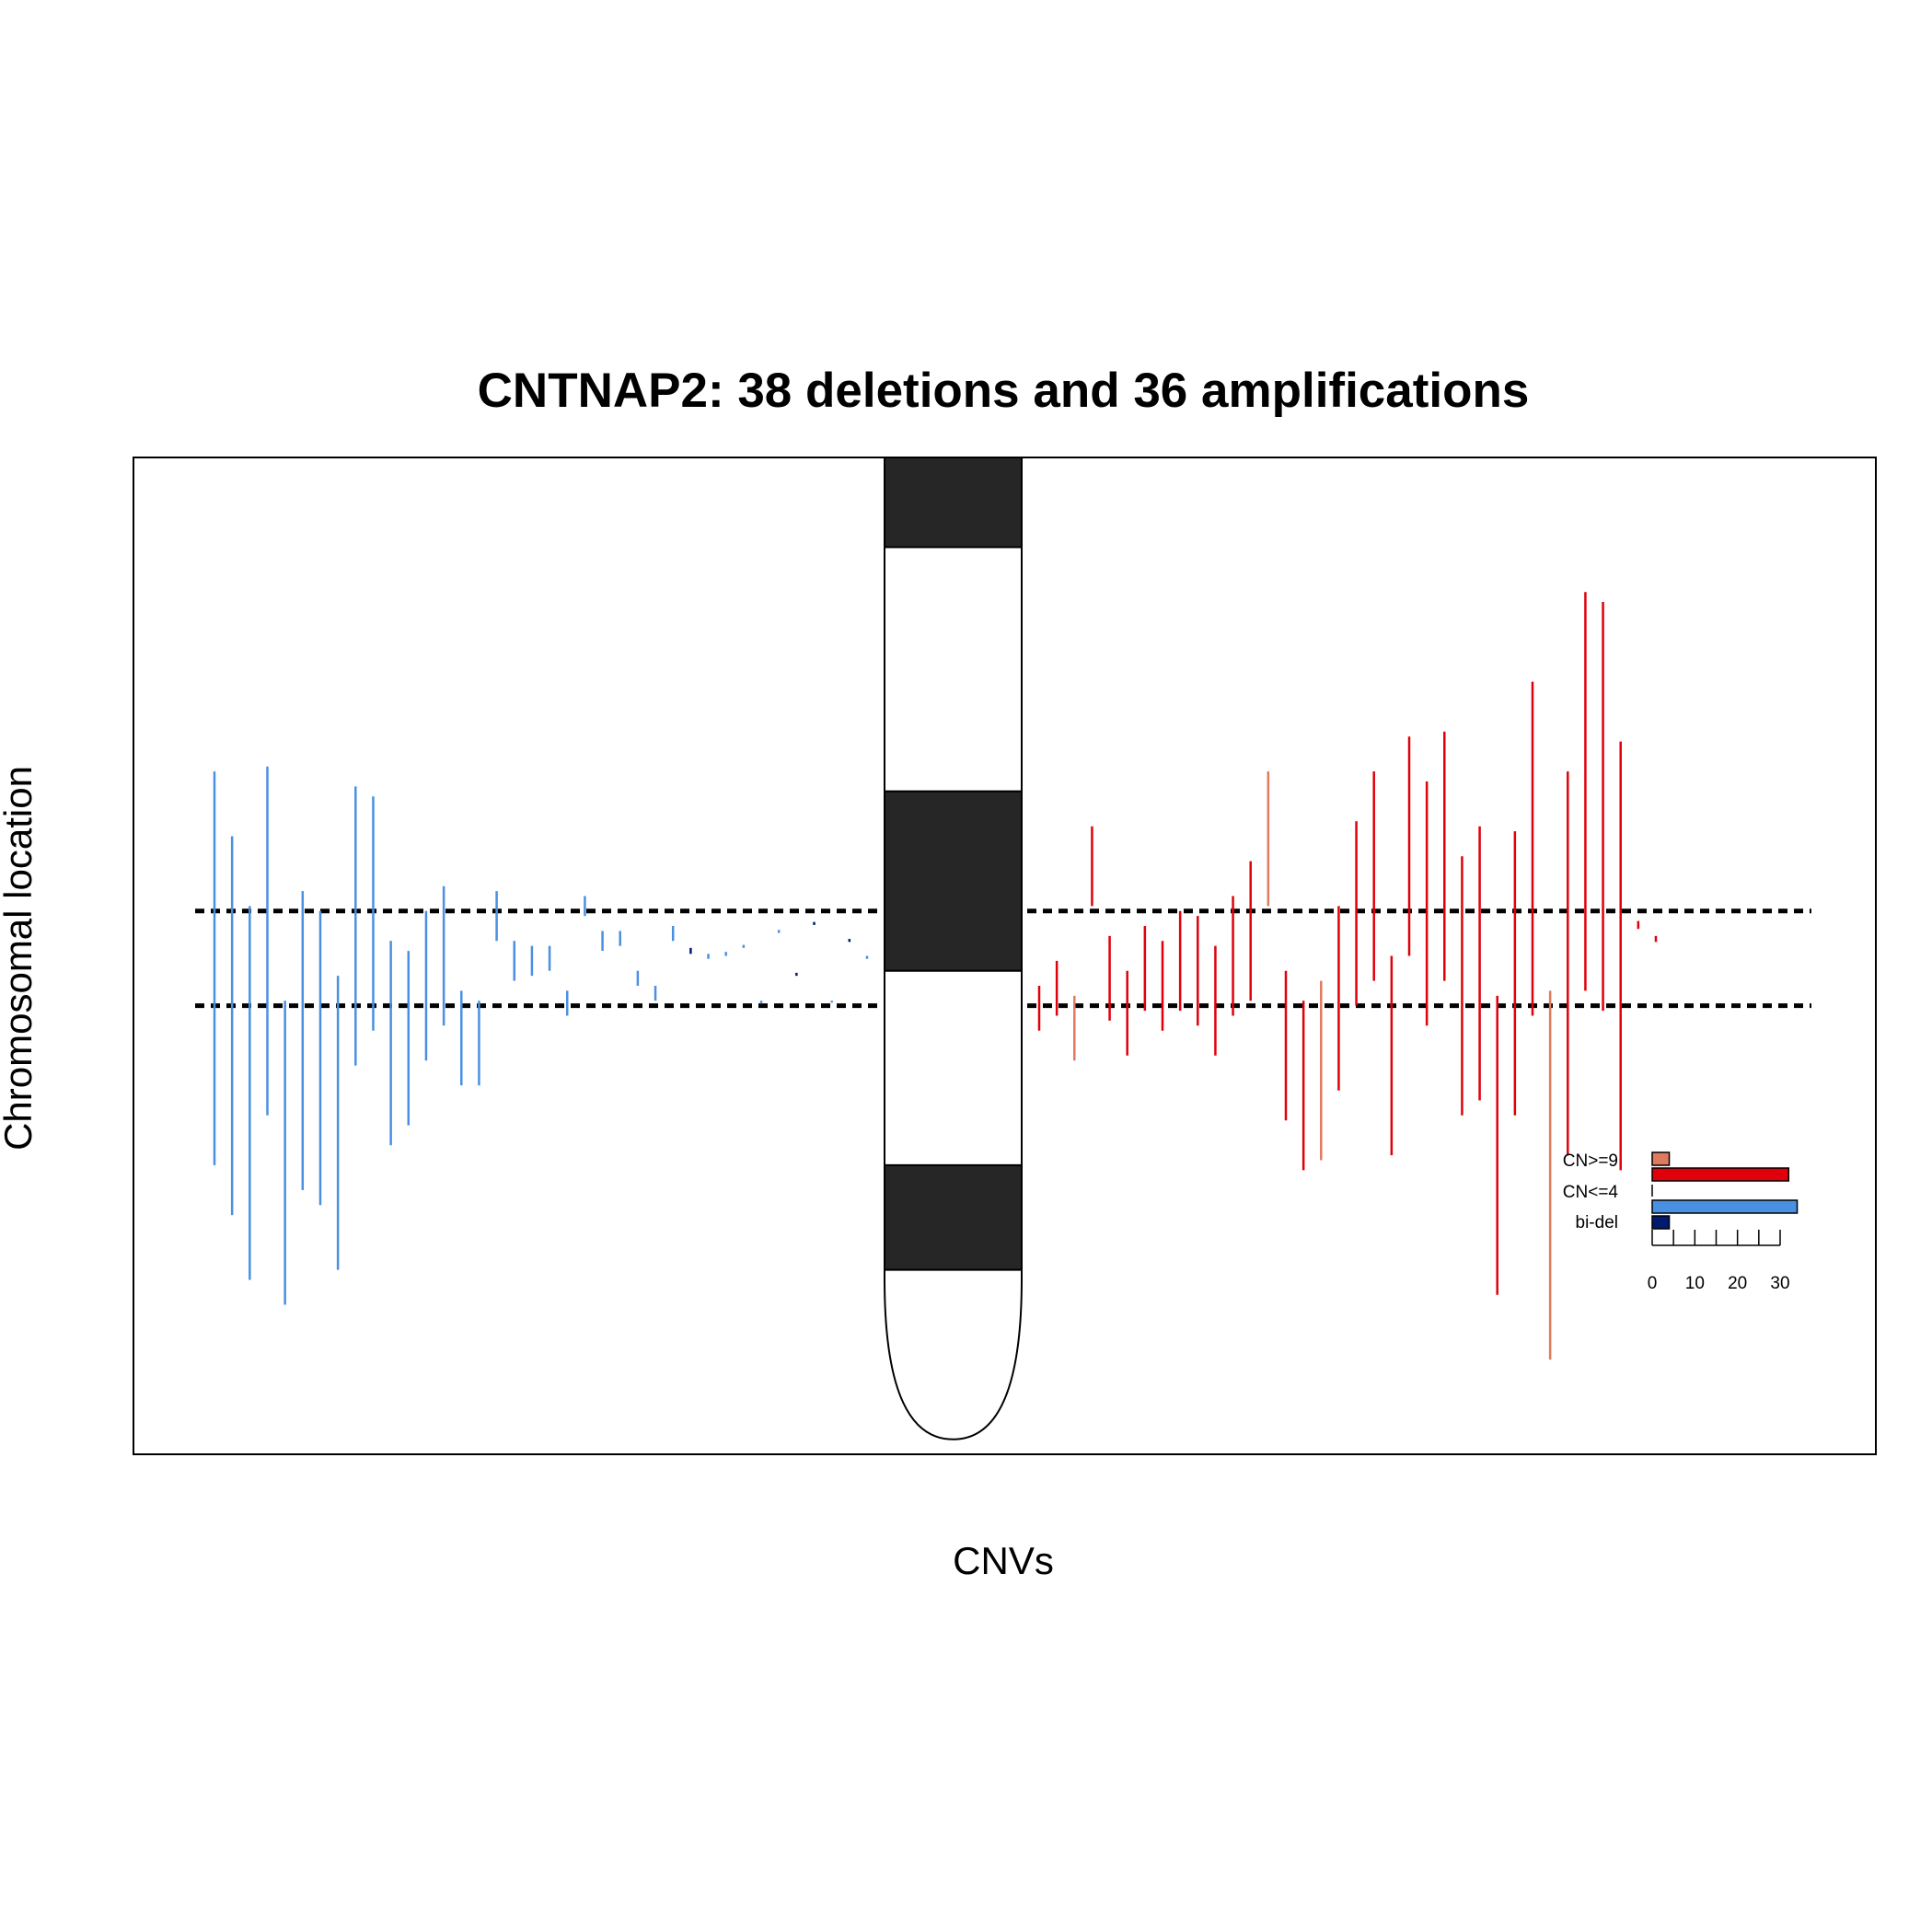  I want to click on legend-tick-label: 30, so click(1780, 1284).